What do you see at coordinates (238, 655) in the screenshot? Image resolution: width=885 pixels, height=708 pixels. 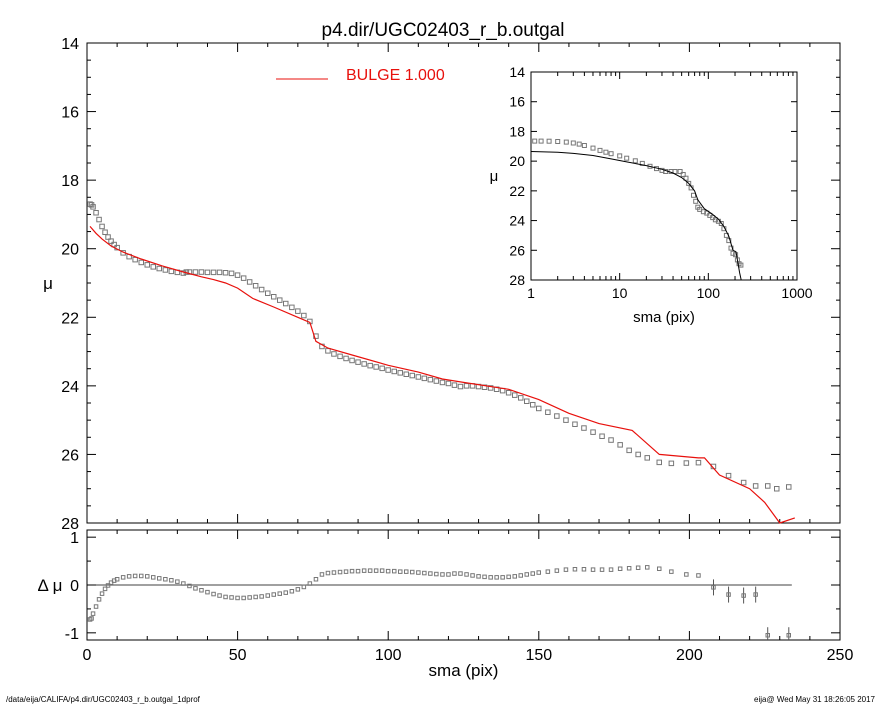 I see `x-tick-label: 50` at bounding box center [238, 655].